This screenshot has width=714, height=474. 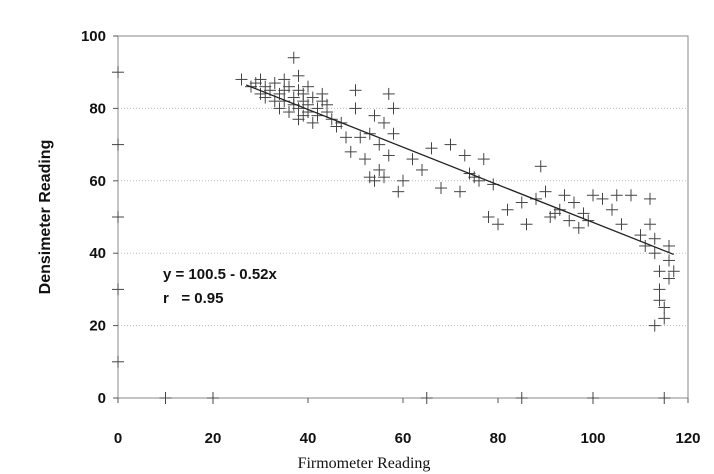 What do you see at coordinates (687, 438) in the screenshot?
I see `x-tick-label: 120` at bounding box center [687, 438].